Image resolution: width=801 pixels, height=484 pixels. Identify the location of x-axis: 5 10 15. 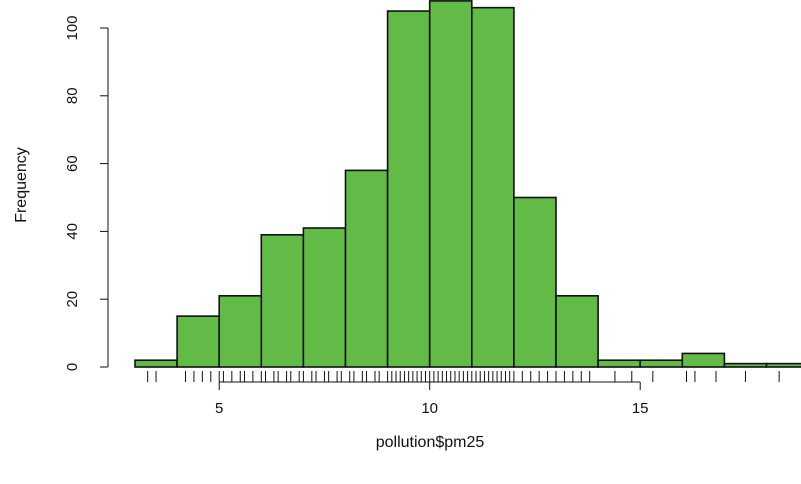
(432, 399).